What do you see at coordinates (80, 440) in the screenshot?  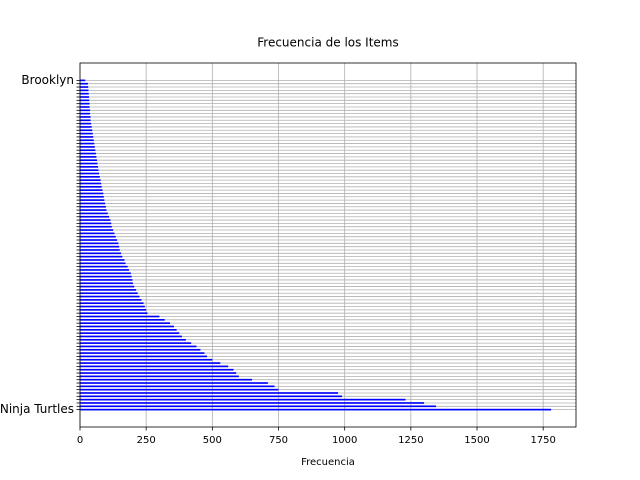 I see `x-tick-label: 0` at bounding box center [80, 440].